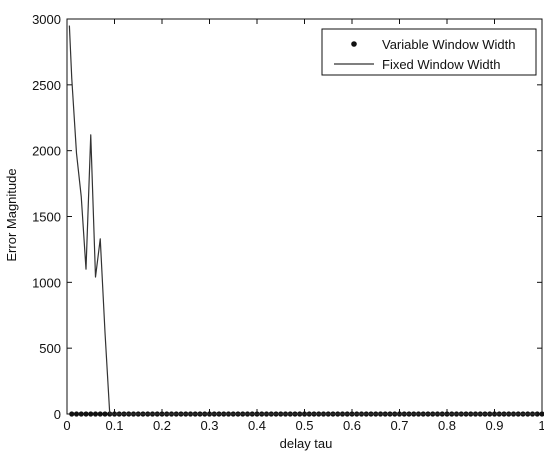 This screenshot has width=544, height=456. I want to click on x-tick-label: 0.7, so click(399, 425).